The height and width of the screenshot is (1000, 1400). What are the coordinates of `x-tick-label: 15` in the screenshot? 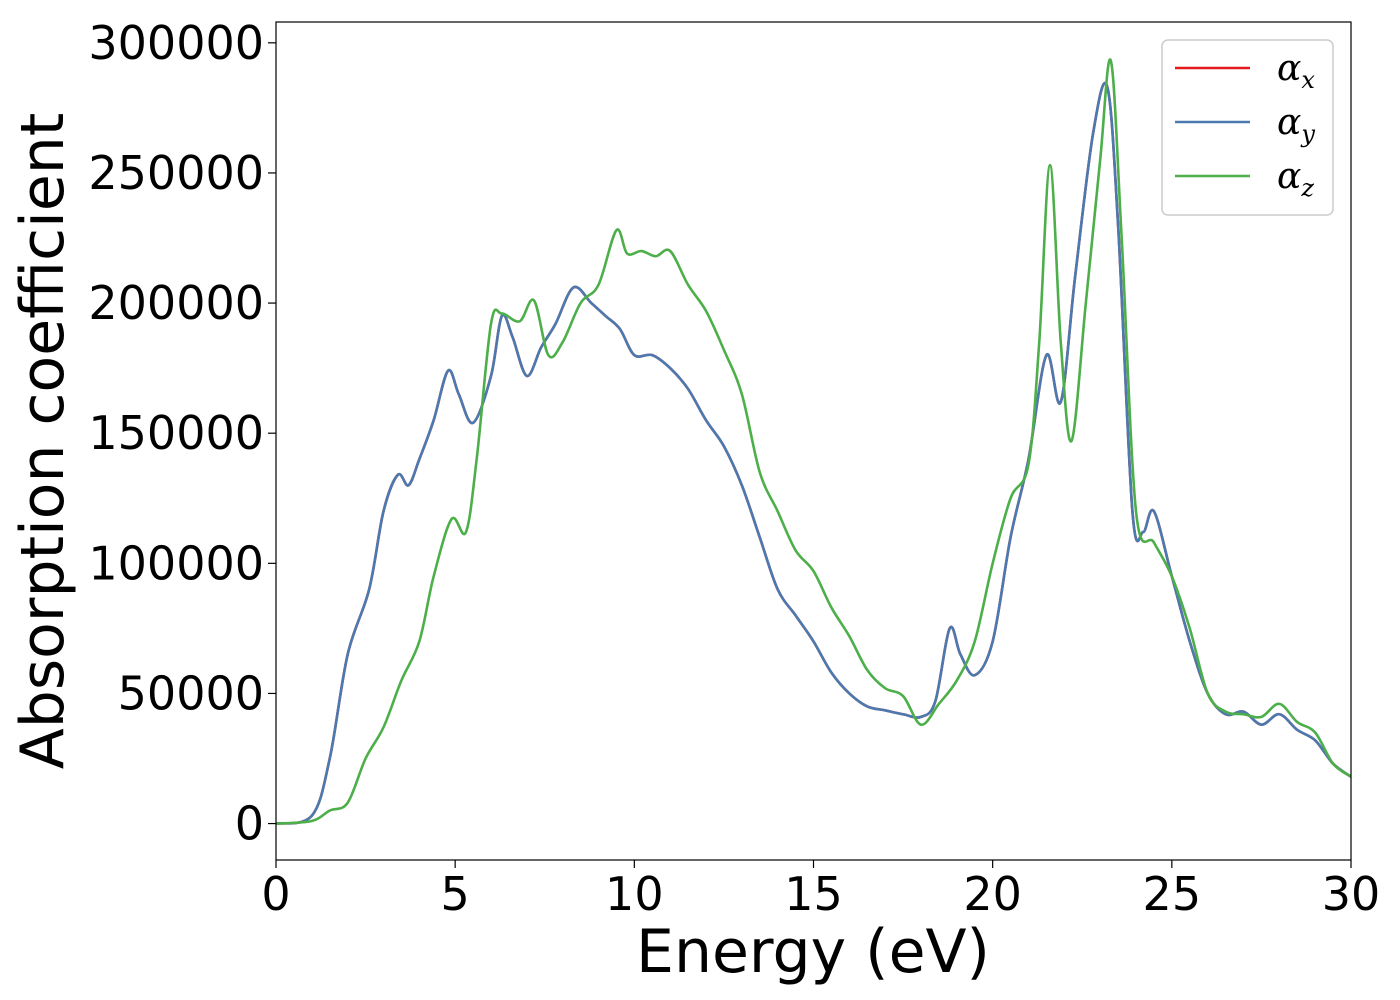 It's located at (813, 894).